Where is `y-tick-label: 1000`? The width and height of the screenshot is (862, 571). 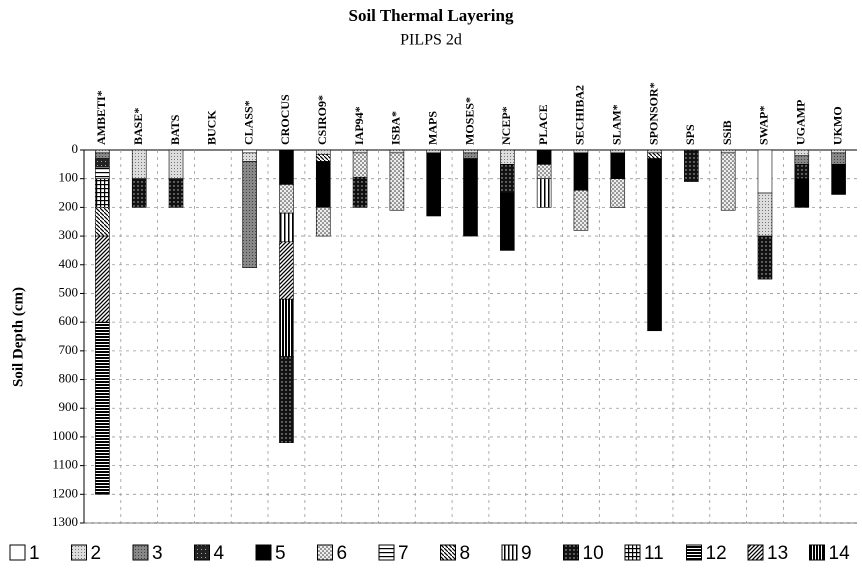 y-tick-label: 1000 is located at coordinates (65, 435).